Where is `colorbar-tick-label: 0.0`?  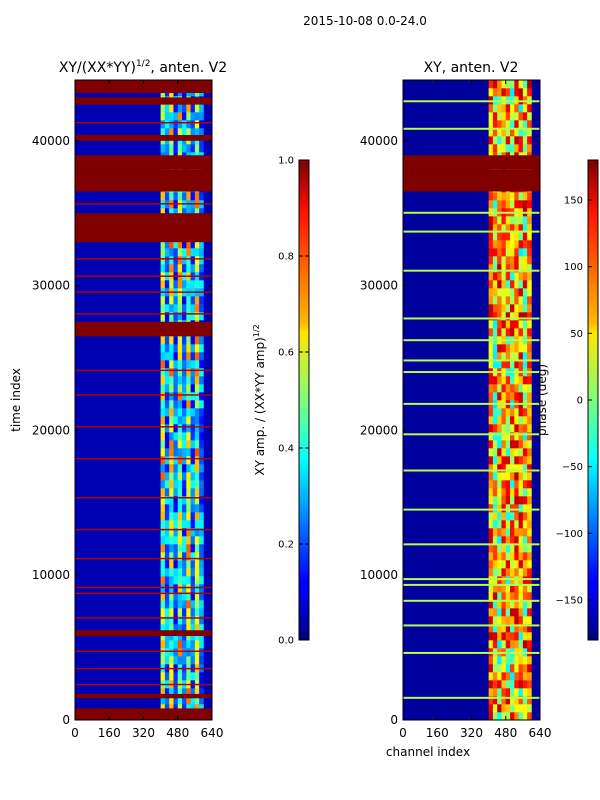
colorbar-tick-label: 0.0 is located at coordinates (286, 641).